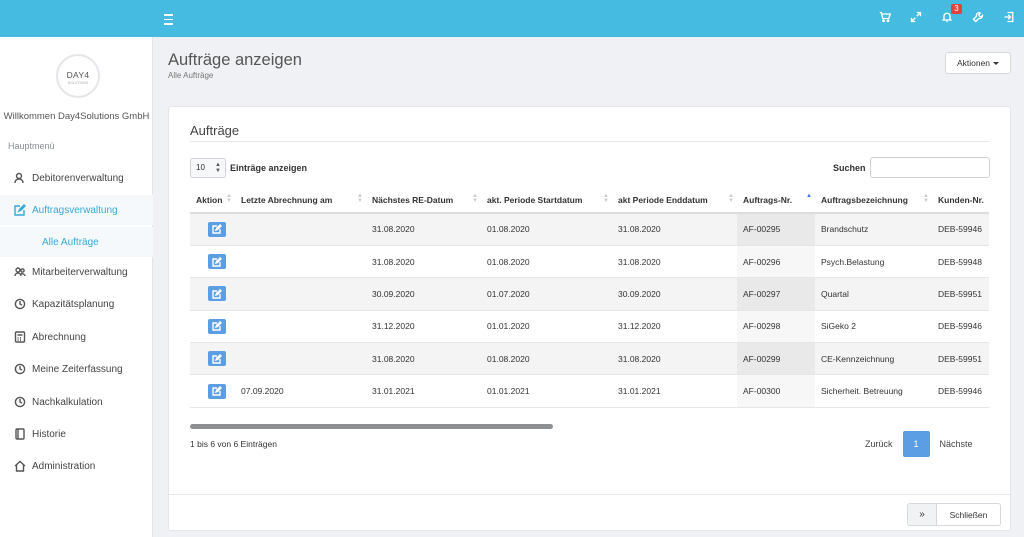 This screenshot has height=537, width=1024. What do you see at coordinates (768, 199) in the screenshot?
I see `column-header-label: Auftrags-Nr.` at bounding box center [768, 199].